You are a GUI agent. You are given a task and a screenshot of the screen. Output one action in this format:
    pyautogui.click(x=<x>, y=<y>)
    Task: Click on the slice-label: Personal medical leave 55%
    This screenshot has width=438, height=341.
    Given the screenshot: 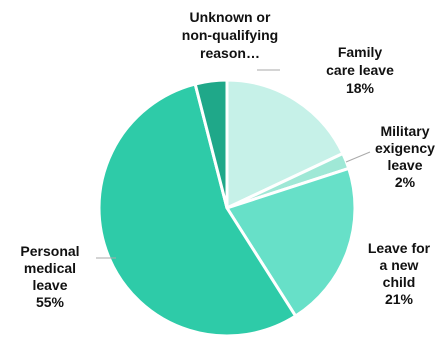 What is the action you would take?
    pyautogui.click(x=49, y=276)
    